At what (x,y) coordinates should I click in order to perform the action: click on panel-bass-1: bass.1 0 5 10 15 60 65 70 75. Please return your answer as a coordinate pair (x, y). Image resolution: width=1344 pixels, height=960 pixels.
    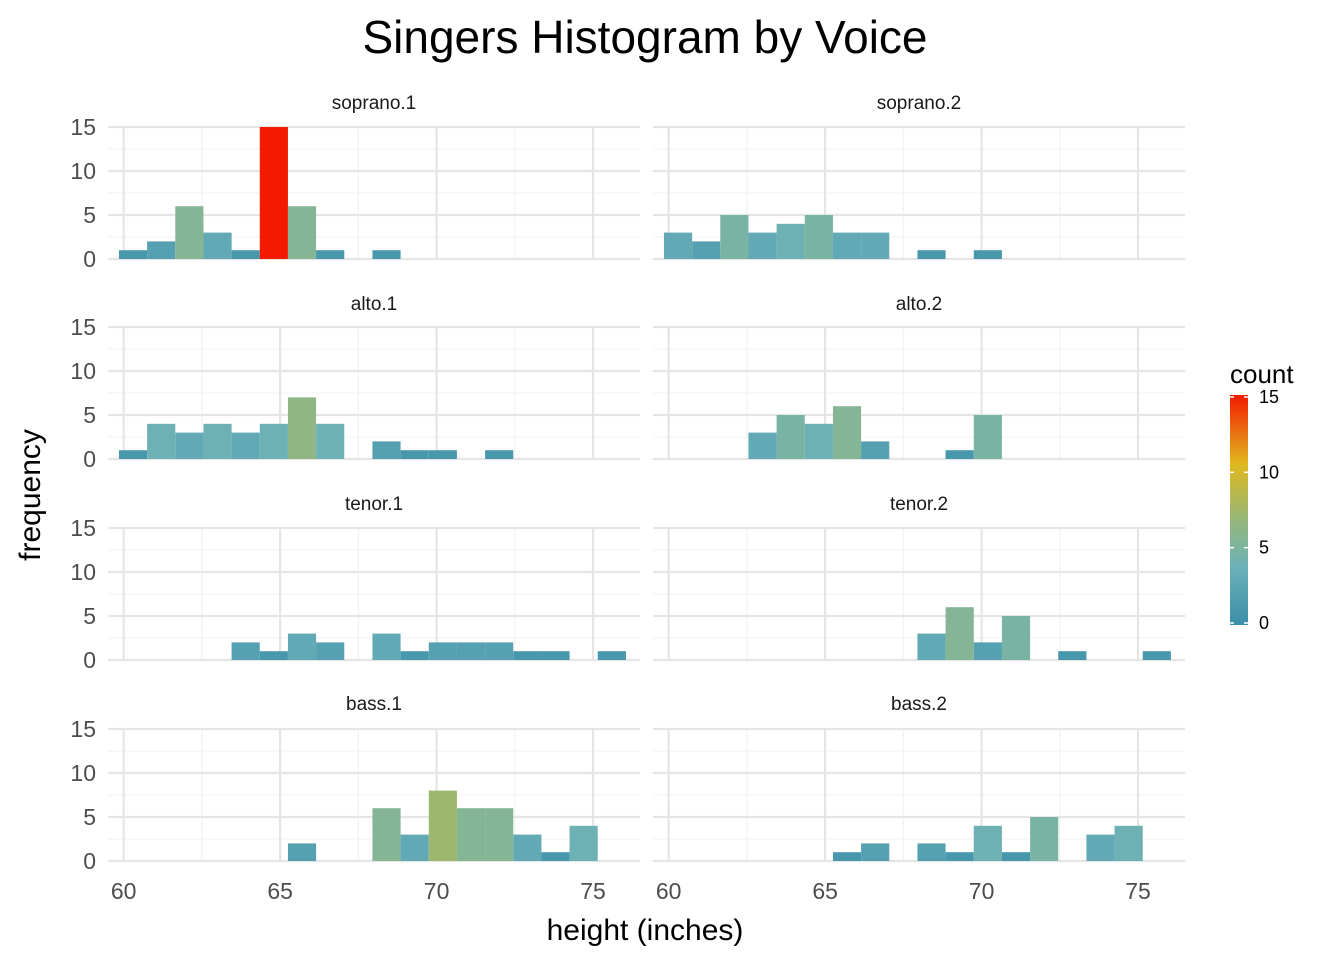
    Looking at the image, I should click on (355, 799).